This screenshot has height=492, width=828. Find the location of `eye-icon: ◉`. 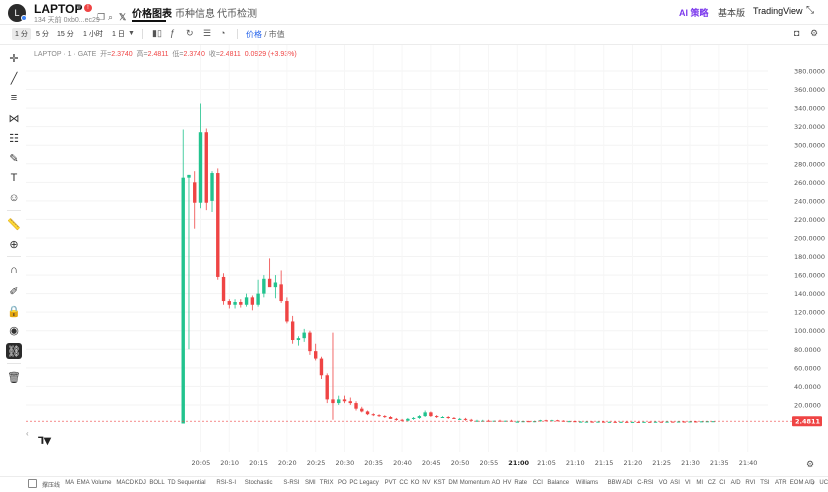

eye-icon: ◉ is located at coordinates (14, 330).